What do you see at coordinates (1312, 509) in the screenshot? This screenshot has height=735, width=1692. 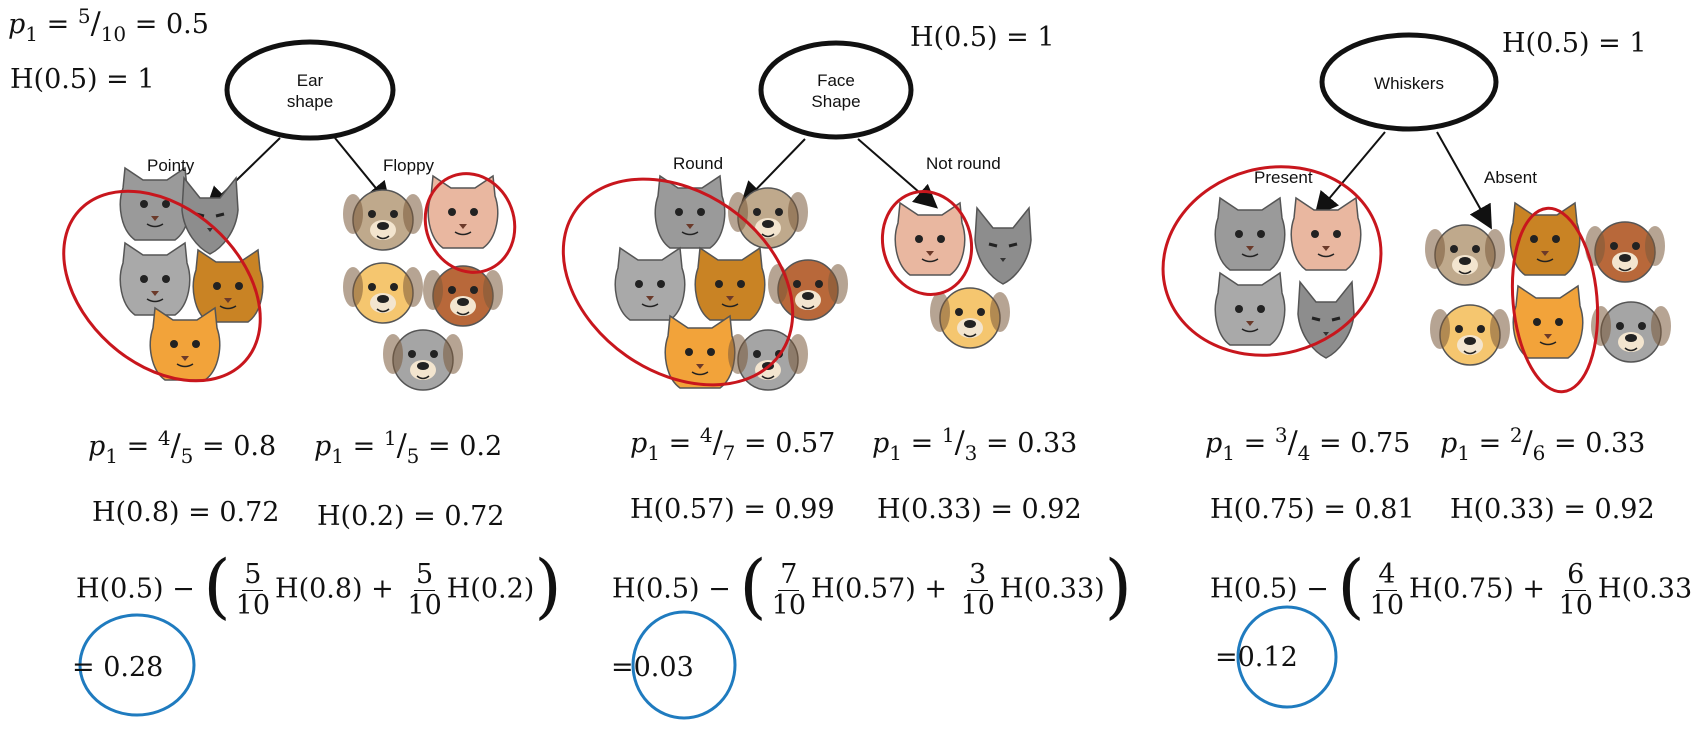 I see `entropy-present: H(0.75) = 0.81` at bounding box center [1312, 509].